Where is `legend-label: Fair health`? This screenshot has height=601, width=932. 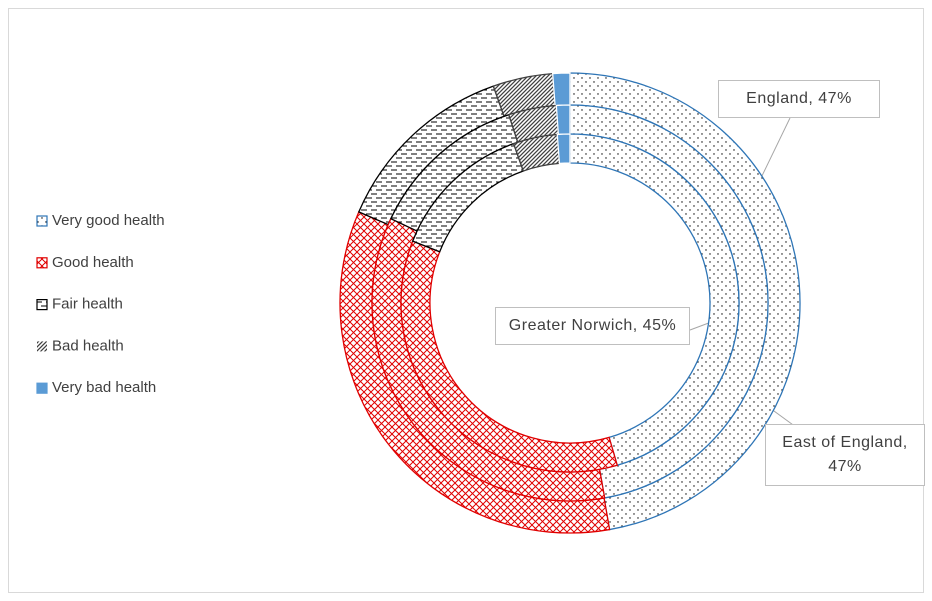
legend-label: Fair health is located at coordinates (87, 304).